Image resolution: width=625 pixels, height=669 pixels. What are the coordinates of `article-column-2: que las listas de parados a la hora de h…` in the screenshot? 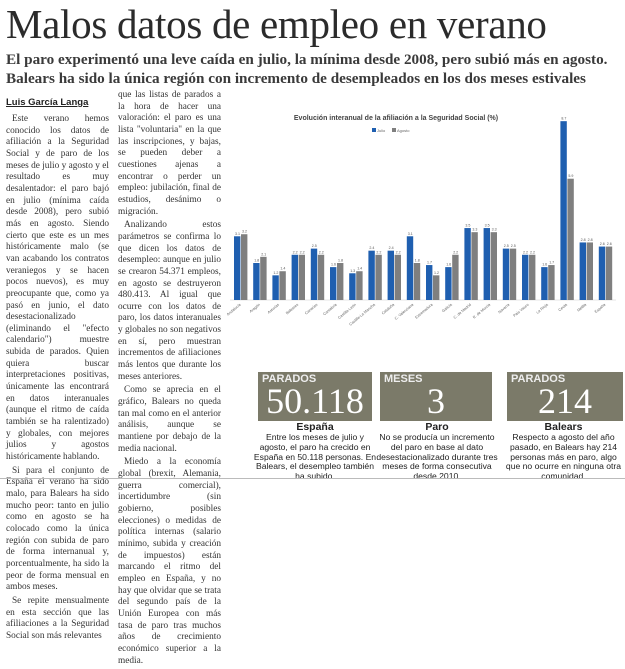 It's located at (169, 379).